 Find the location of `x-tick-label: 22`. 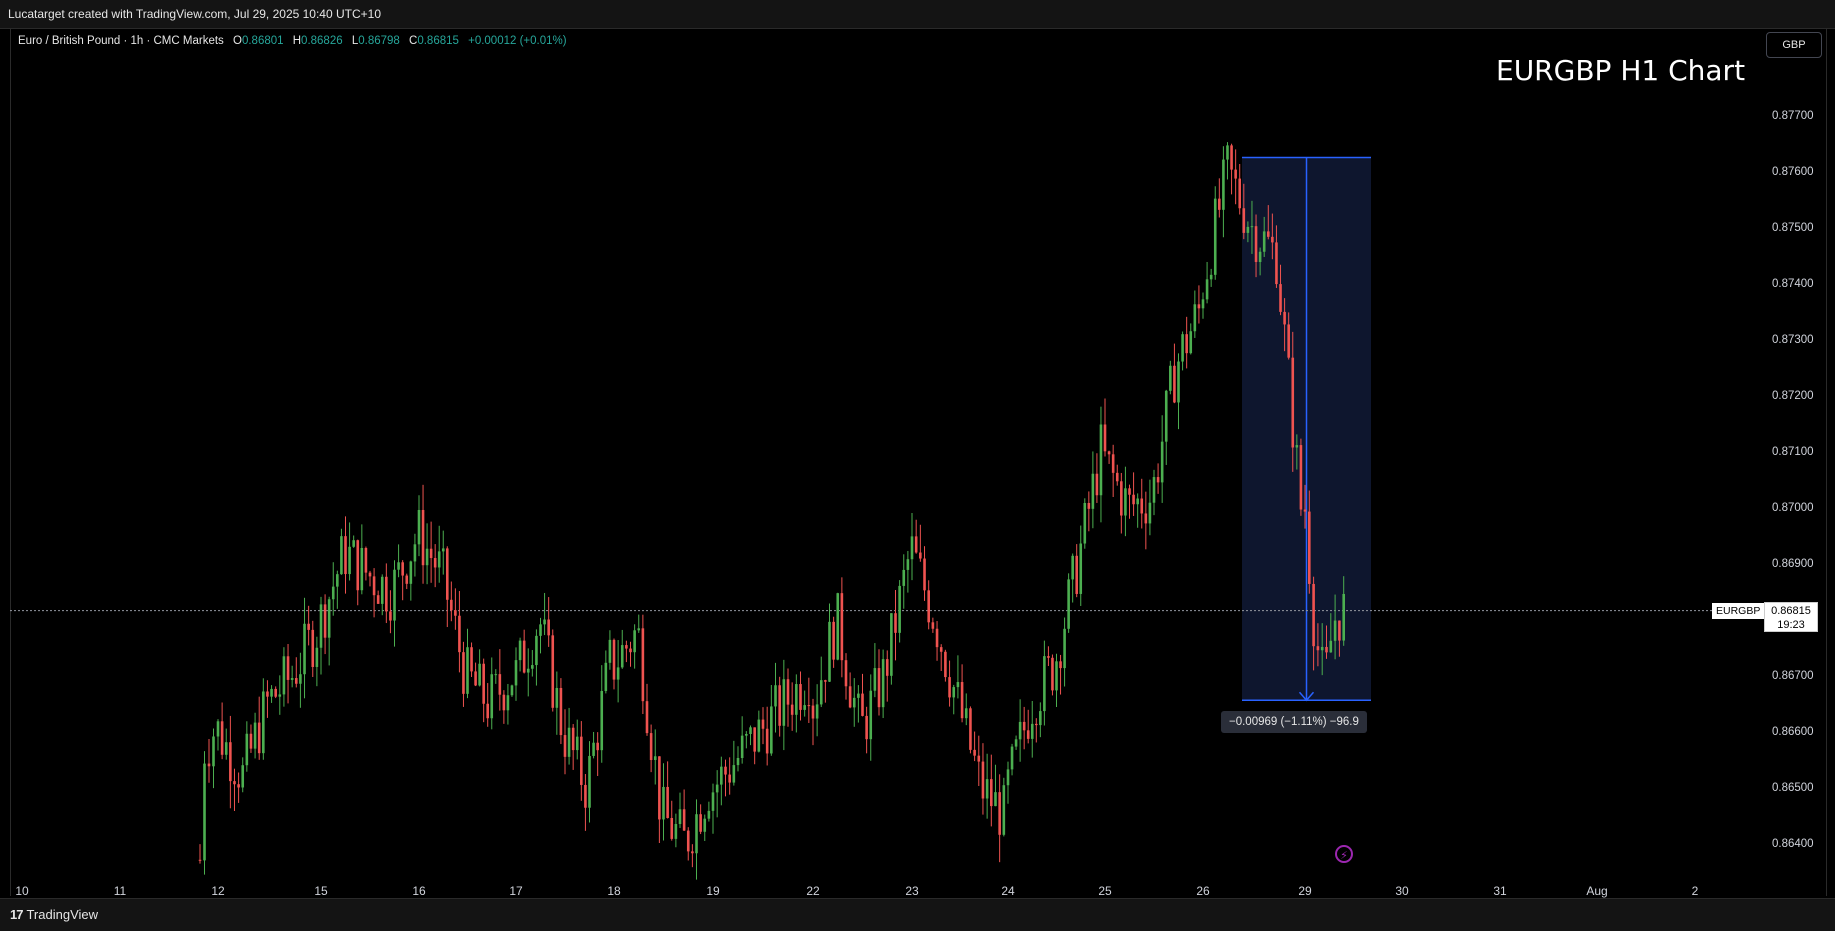

x-tick-label: 22 is located at coordinates (813, 891).